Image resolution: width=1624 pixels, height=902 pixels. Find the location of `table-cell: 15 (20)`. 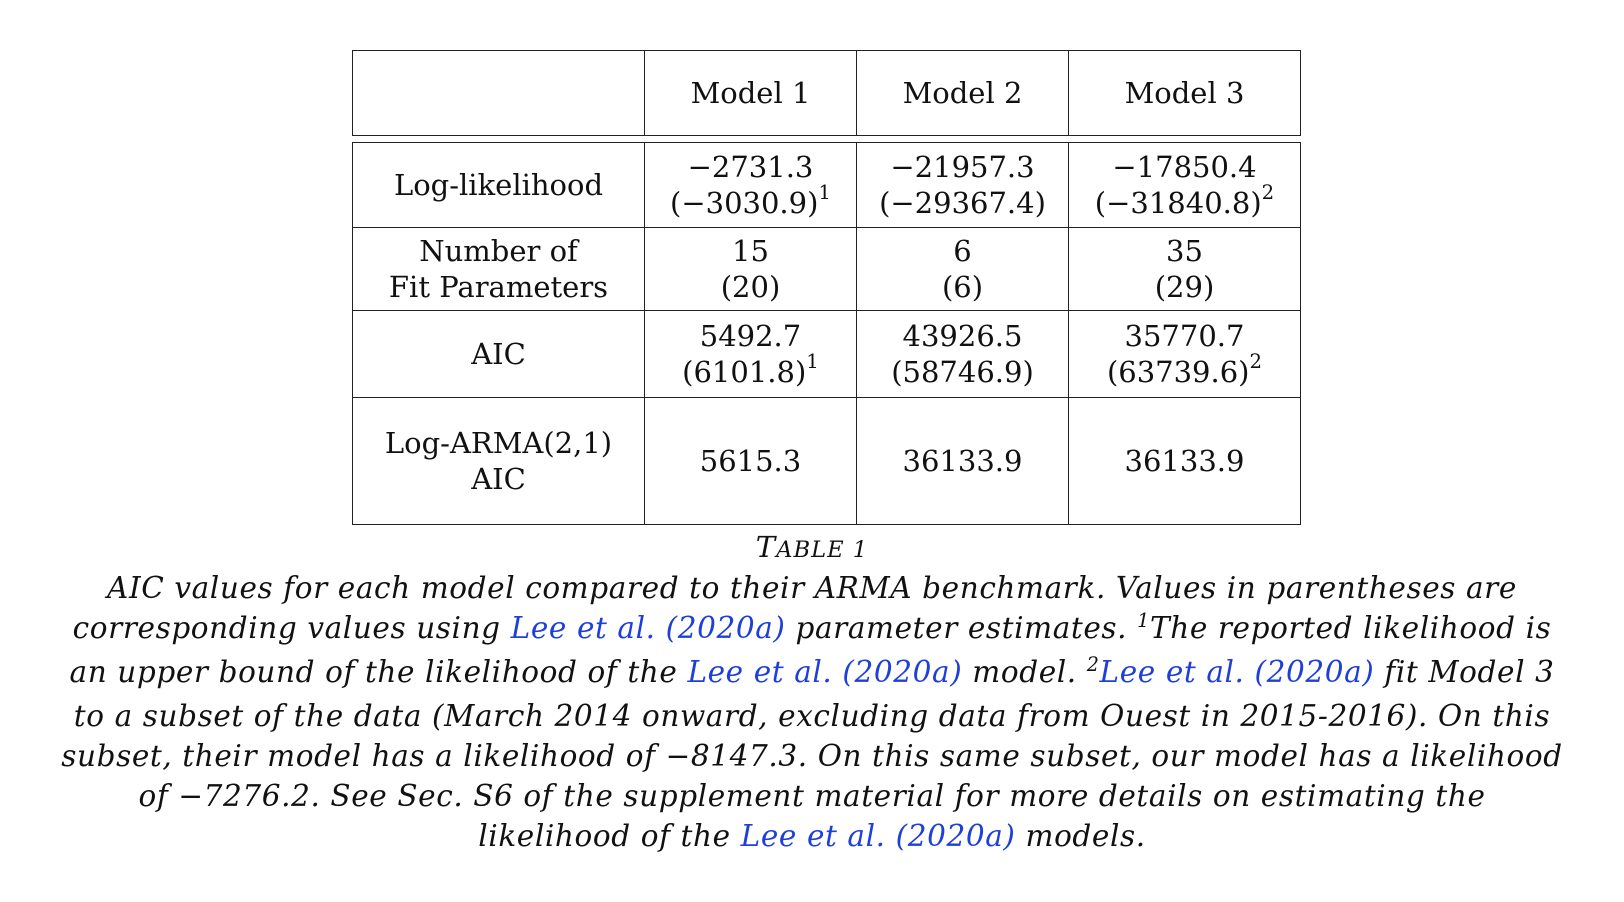

table-cell: 15 (20) is located at coordinates (750, 269).